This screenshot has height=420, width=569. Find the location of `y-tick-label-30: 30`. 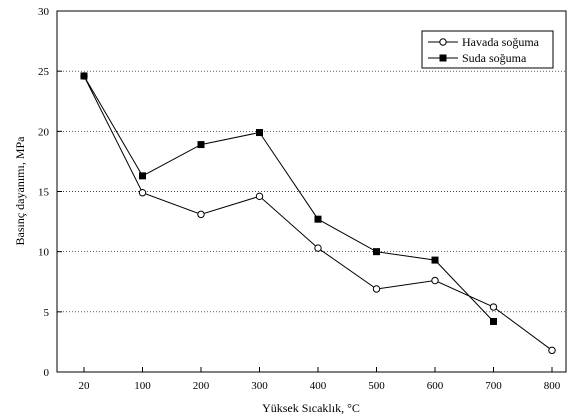

y-tick-label-30: 30 is located at coordinates (44, 12).